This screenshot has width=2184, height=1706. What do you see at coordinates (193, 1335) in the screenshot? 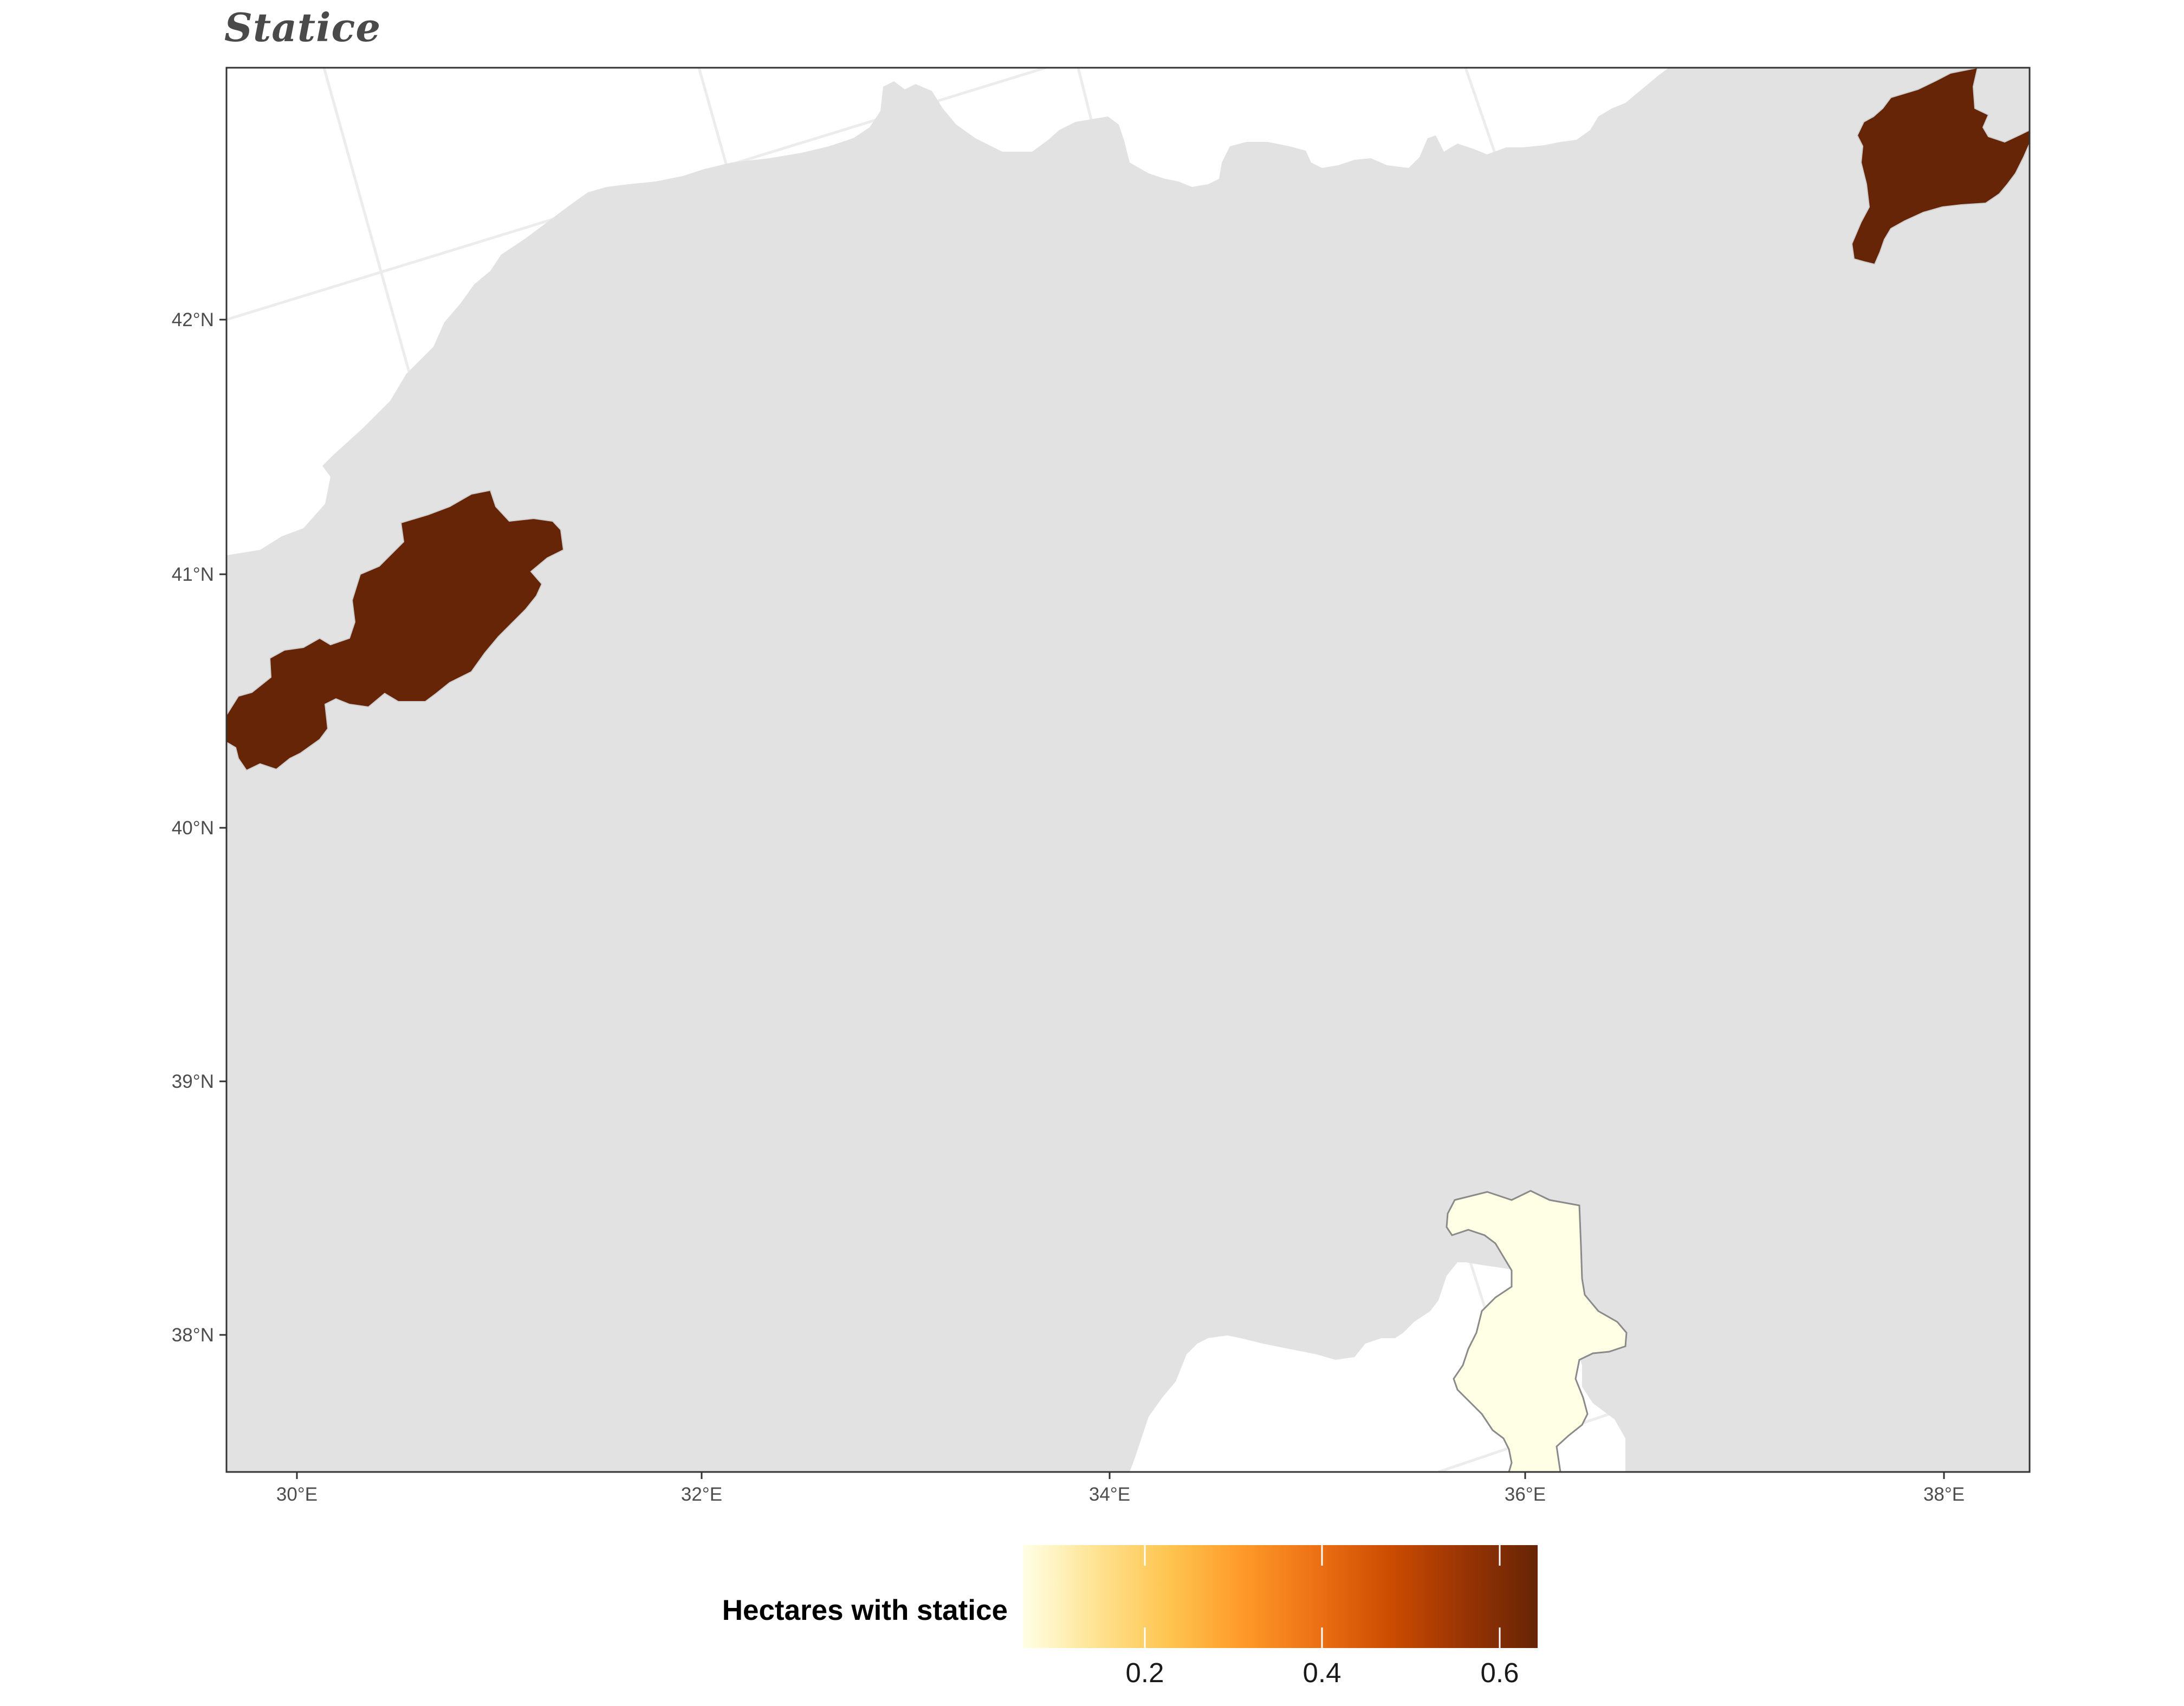
I see `y-tick-label: 38°N` at bounding box center [193, 1335].